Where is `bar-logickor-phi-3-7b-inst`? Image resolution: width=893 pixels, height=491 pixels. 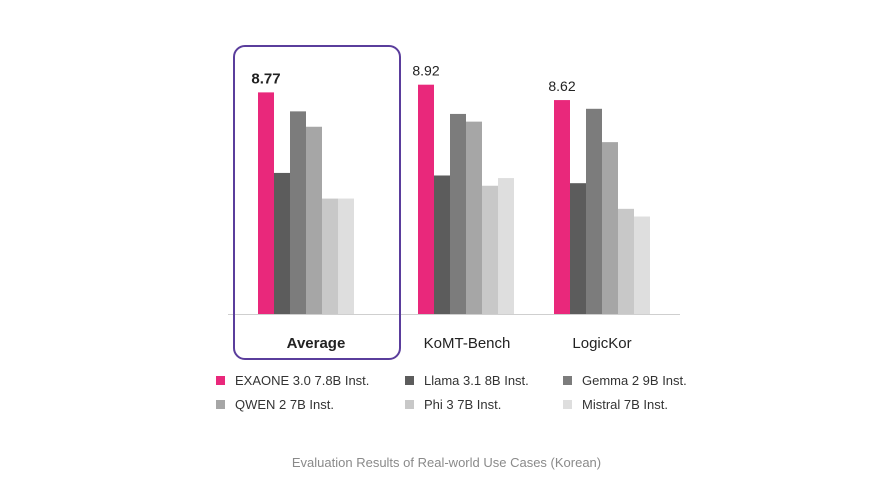
bar-logickor-phi-3-7b-inst is located at coordinates (626, 261).